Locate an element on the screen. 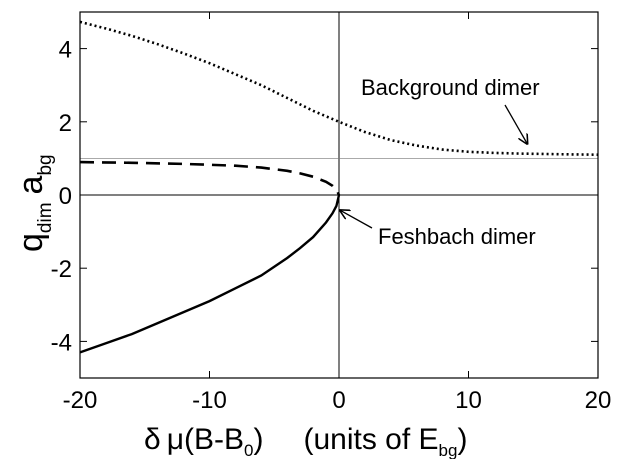 This screenshot has width=633, height=459. x-tick-label: -10 is located at coordinates (209, 400).